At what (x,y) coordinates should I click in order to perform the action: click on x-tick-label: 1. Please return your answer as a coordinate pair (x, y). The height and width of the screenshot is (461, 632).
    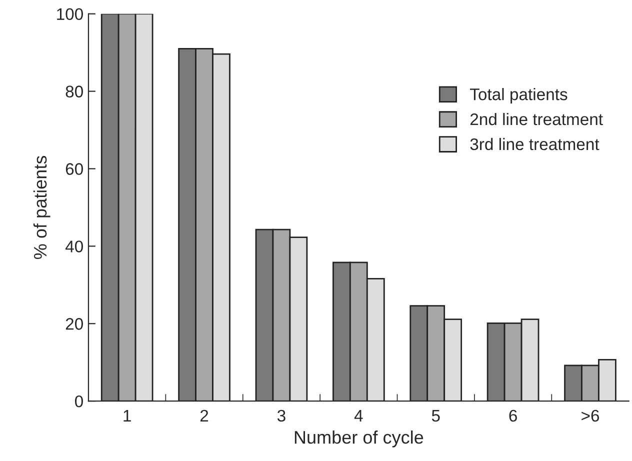
    Looking at the image, I should click on (127, 416).